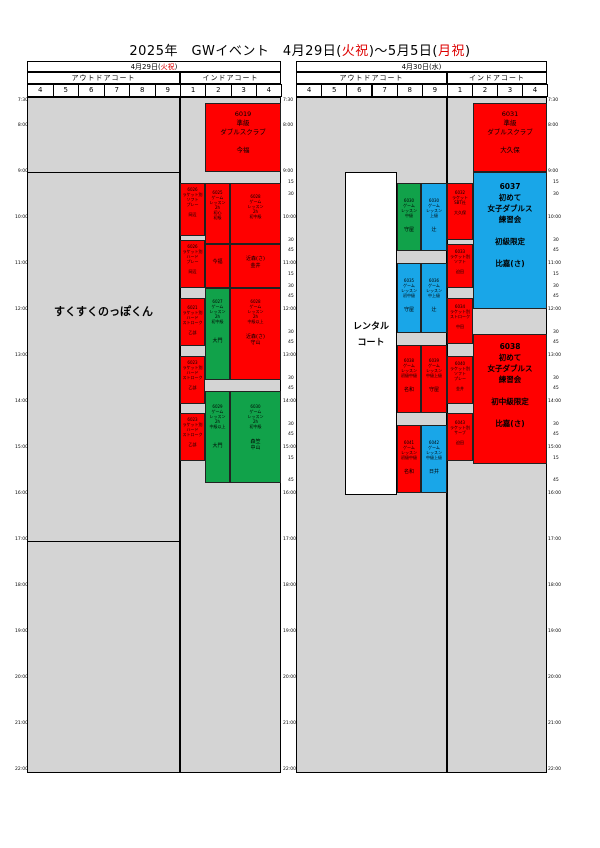 This screenshot has height=848, width=600. Describe the element at coordinates (65, 90) in the screenshot. I see `day1-outdoor-col-2: 5` at that location.